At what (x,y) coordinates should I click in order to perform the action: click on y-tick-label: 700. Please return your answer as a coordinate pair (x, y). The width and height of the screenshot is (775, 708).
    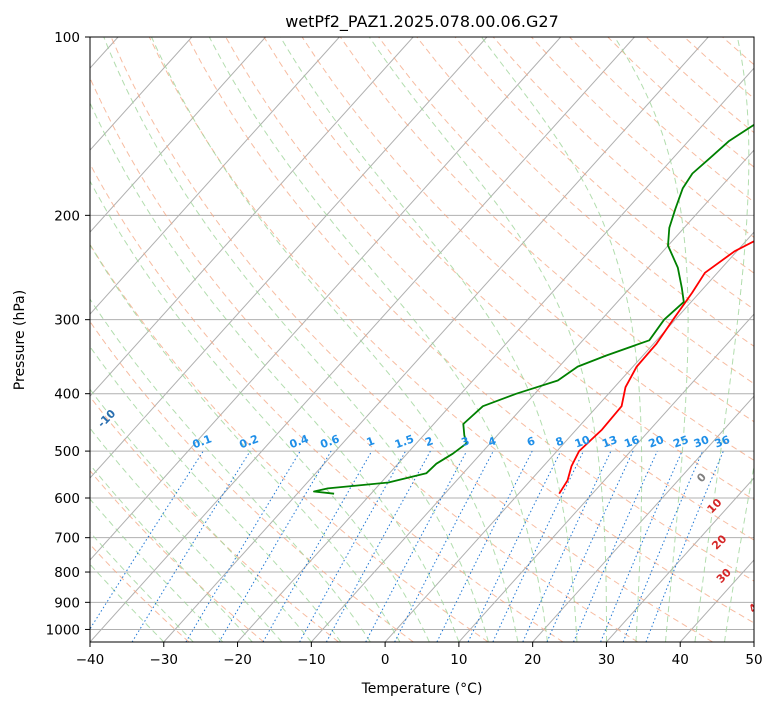
    Looking at the image, I should click on (67, 539).